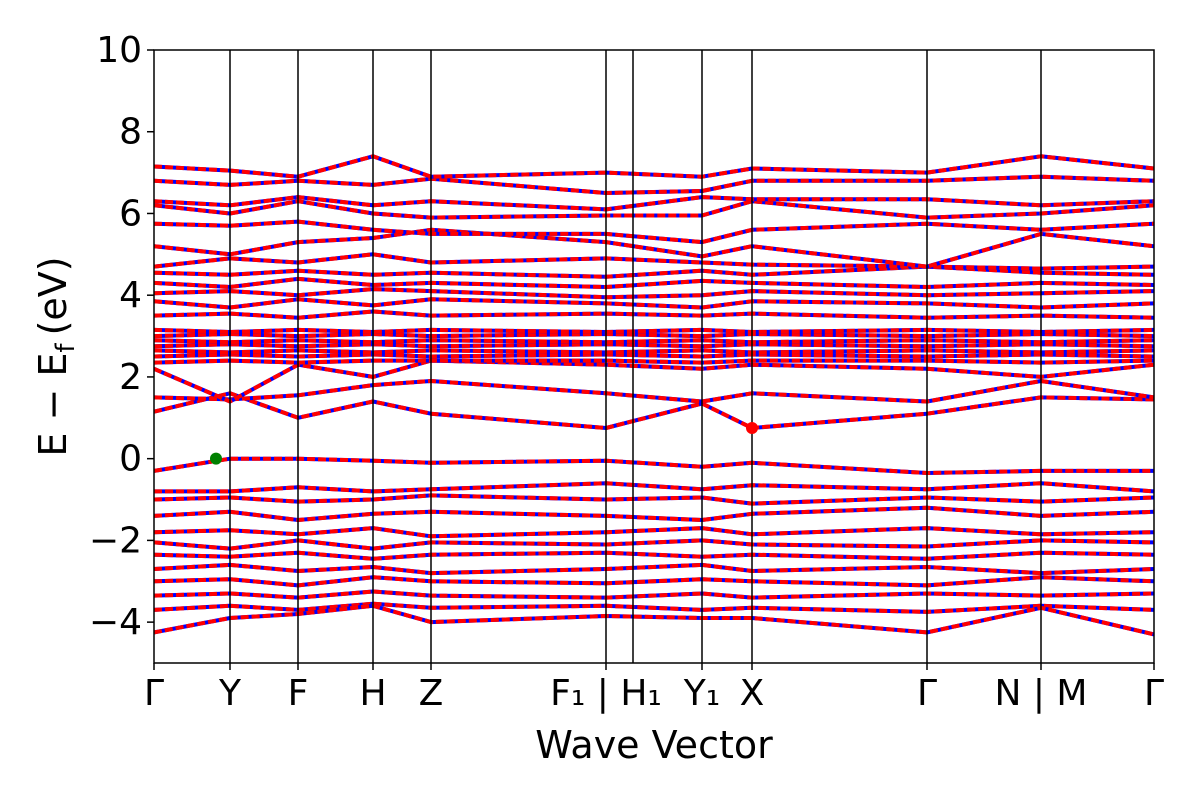 This screenshot has width=1200, height=800. Describe the element at coordinates (927, 693) in the screenshot. I see `x-tick-label-8: Γ` at that location.